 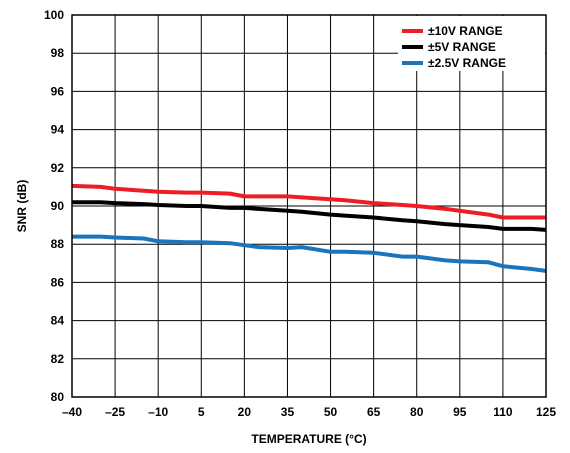 I want to click on x-tick-label: 95, so click(x=460, y=412).